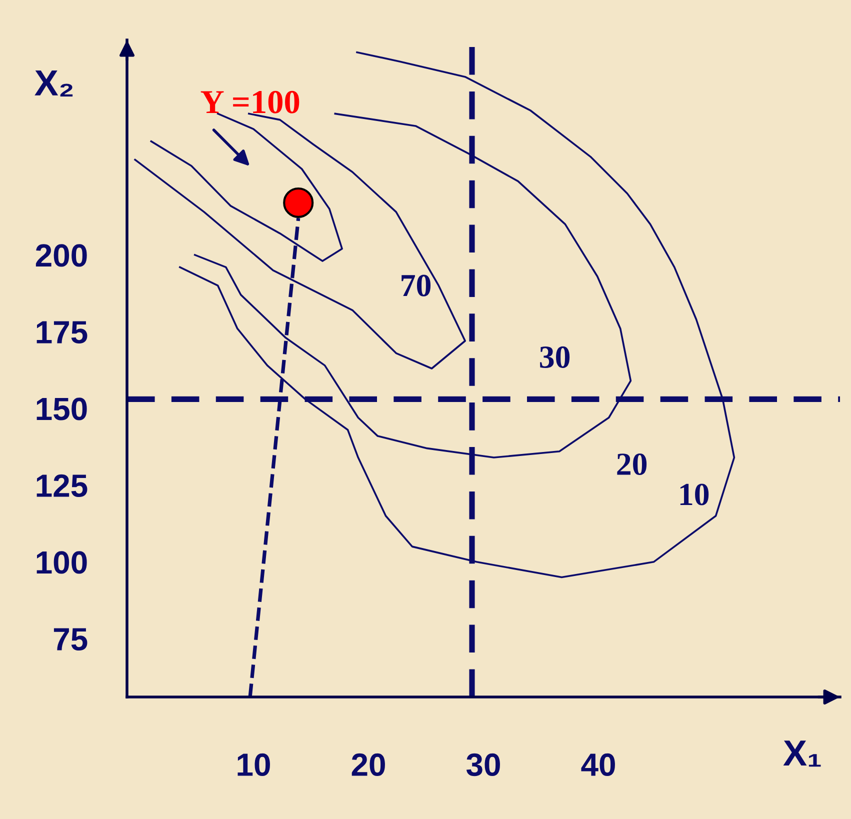 This screenshot has width=851, height=819. What do you see at coordinates (62, 332) in the screenshot?
I see `y-tick-label: 175` at bounding box center [62, 332].